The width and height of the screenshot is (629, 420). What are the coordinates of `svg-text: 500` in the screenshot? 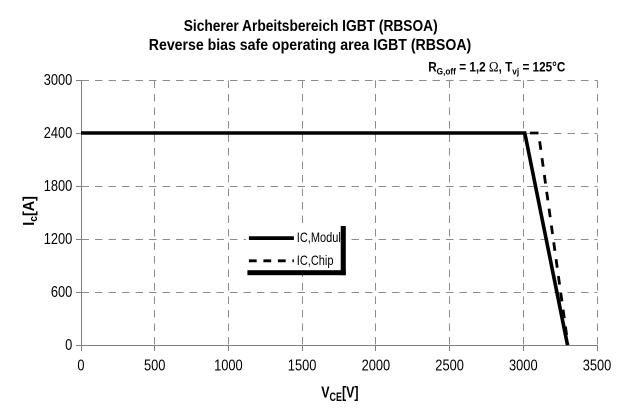 It's located at (155, 365).